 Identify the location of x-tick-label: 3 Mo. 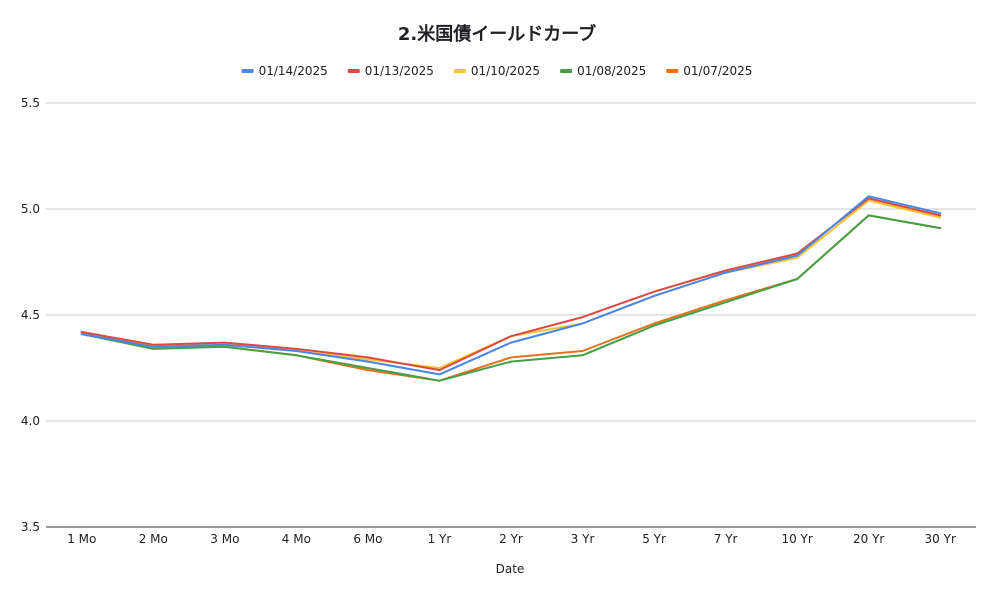
(224, 539).